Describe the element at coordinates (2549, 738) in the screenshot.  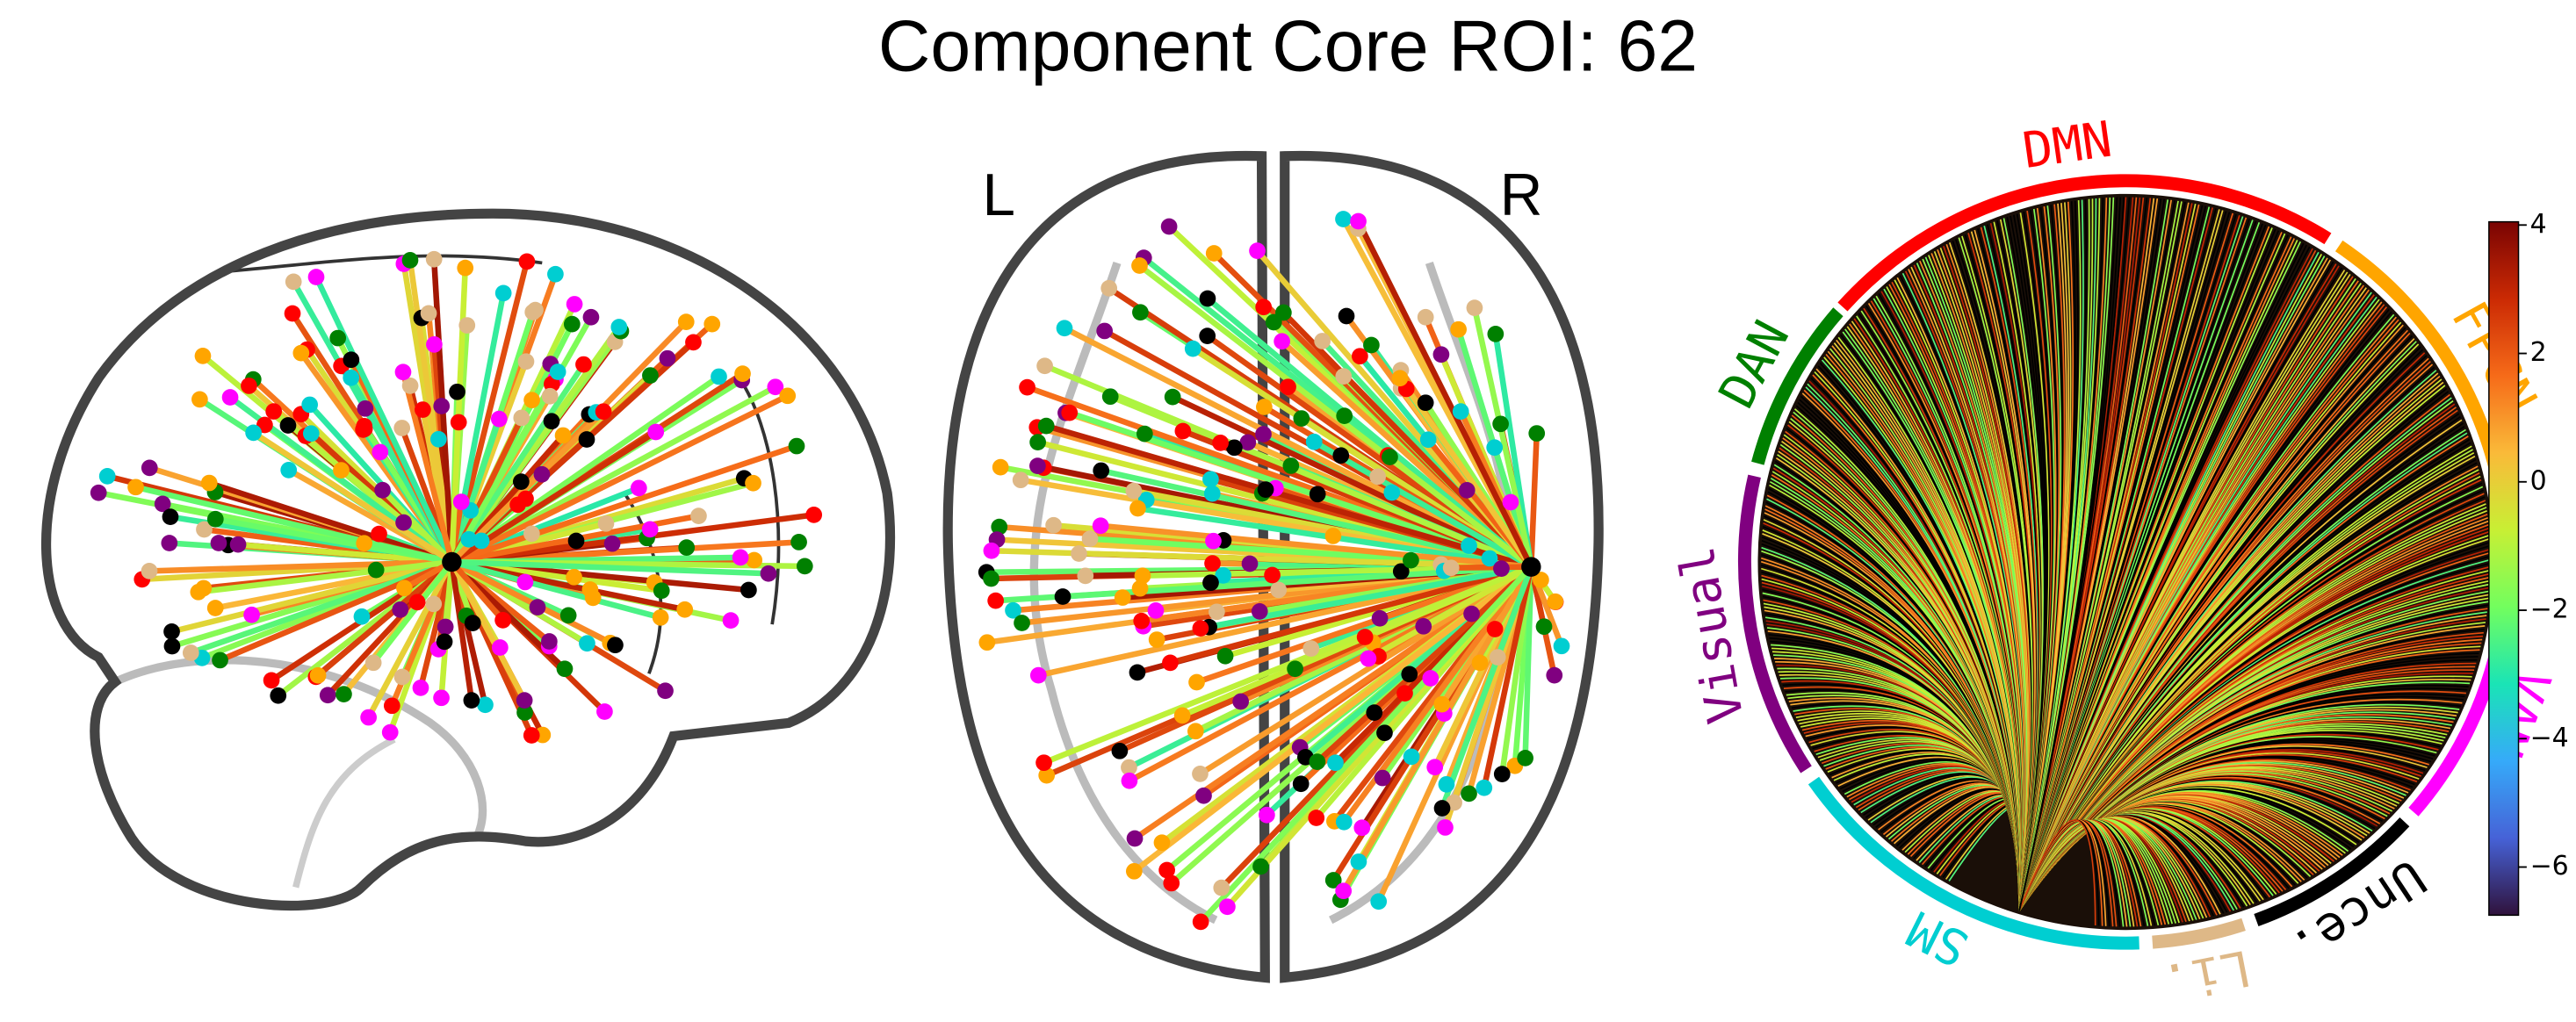
I see `colorbar-tick-label: −4` at that location.